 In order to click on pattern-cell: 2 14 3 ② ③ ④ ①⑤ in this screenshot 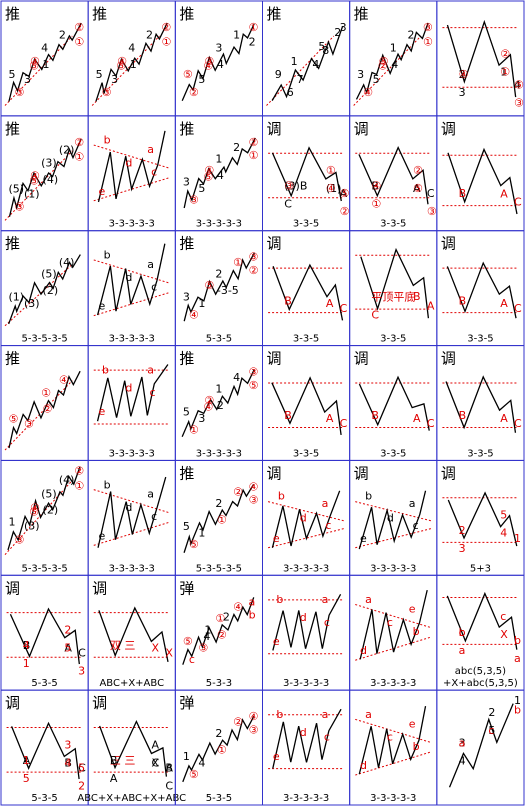, I will do `click(480, 58)`.